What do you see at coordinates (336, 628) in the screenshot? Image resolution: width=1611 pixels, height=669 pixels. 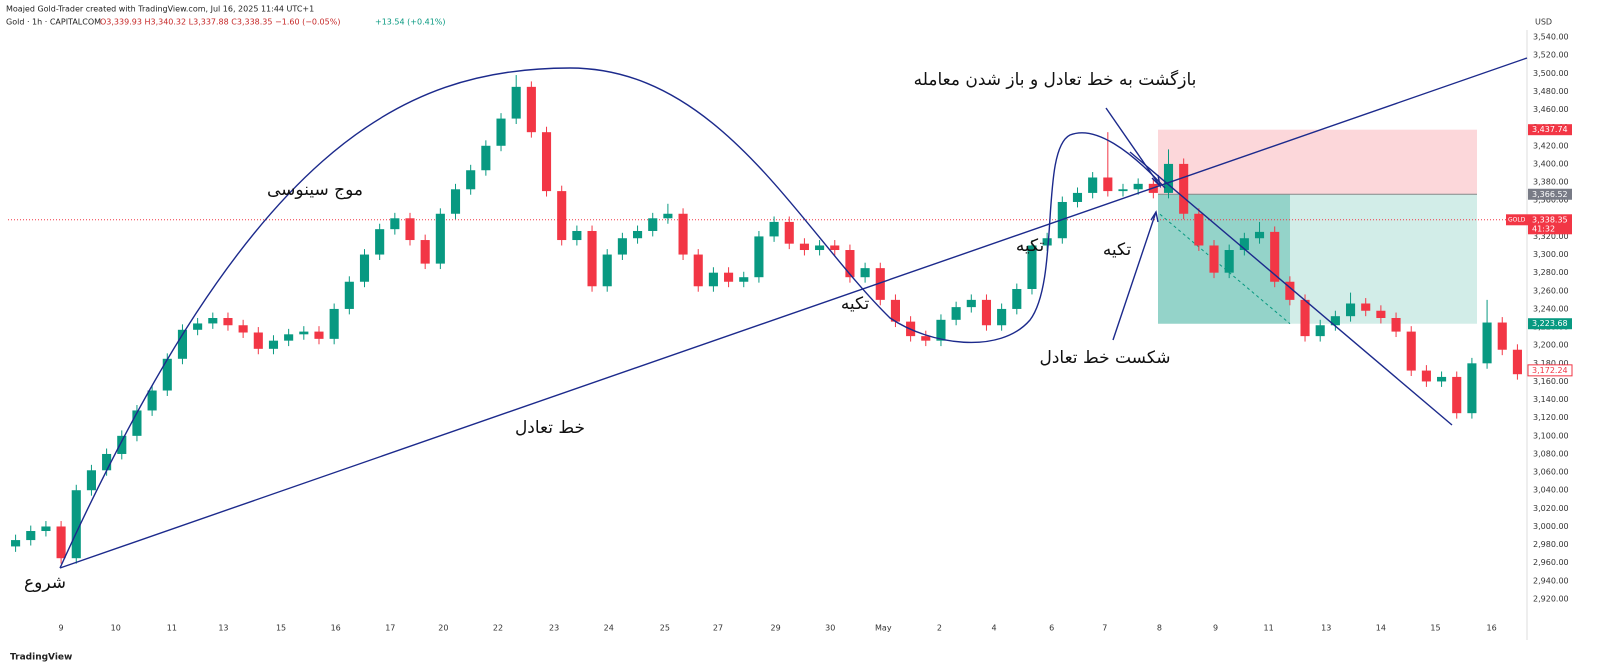 I see `x-tick-label: 16` at bounding box center [336, 628].